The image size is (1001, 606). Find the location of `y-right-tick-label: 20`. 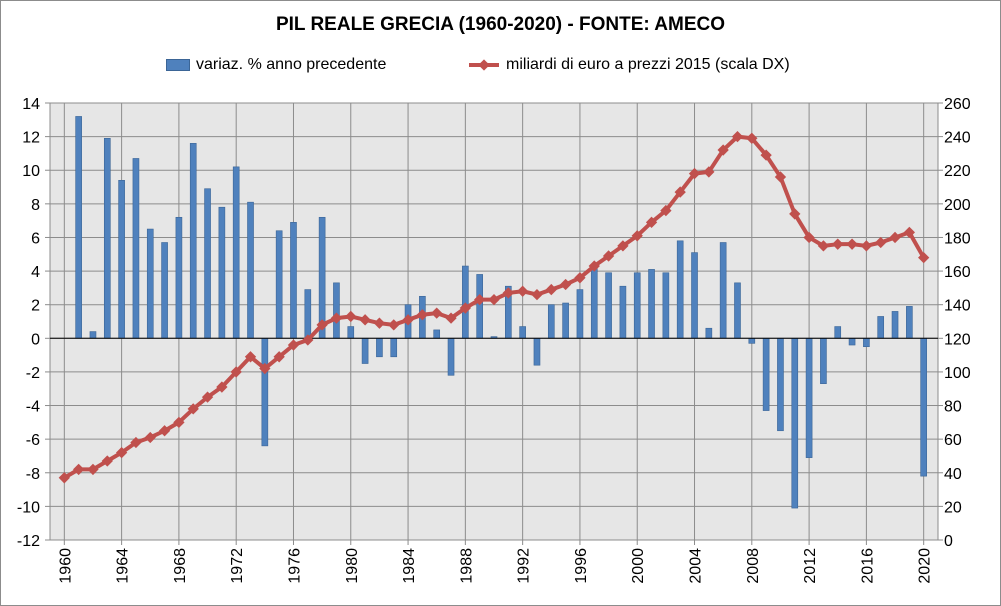

y-right-tick-label: 20 is located at coordinates (953, 507).